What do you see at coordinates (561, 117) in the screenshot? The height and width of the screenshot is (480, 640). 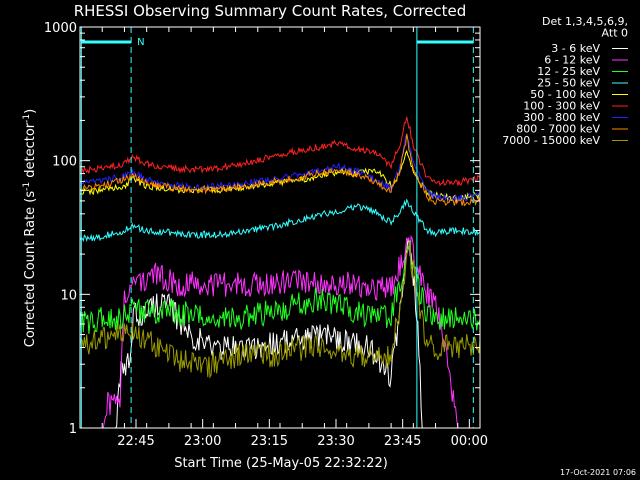 I see `legend-label: 300 - 800 keV` at bounding box center [561, 117].